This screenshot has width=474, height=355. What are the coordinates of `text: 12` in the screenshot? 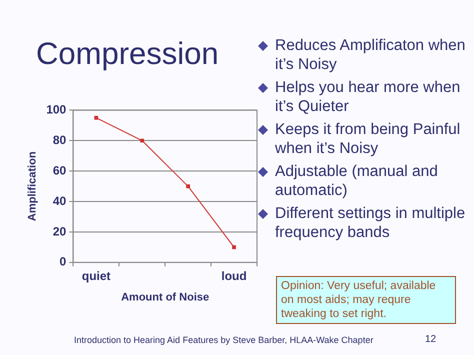 It's located at (430, 339).